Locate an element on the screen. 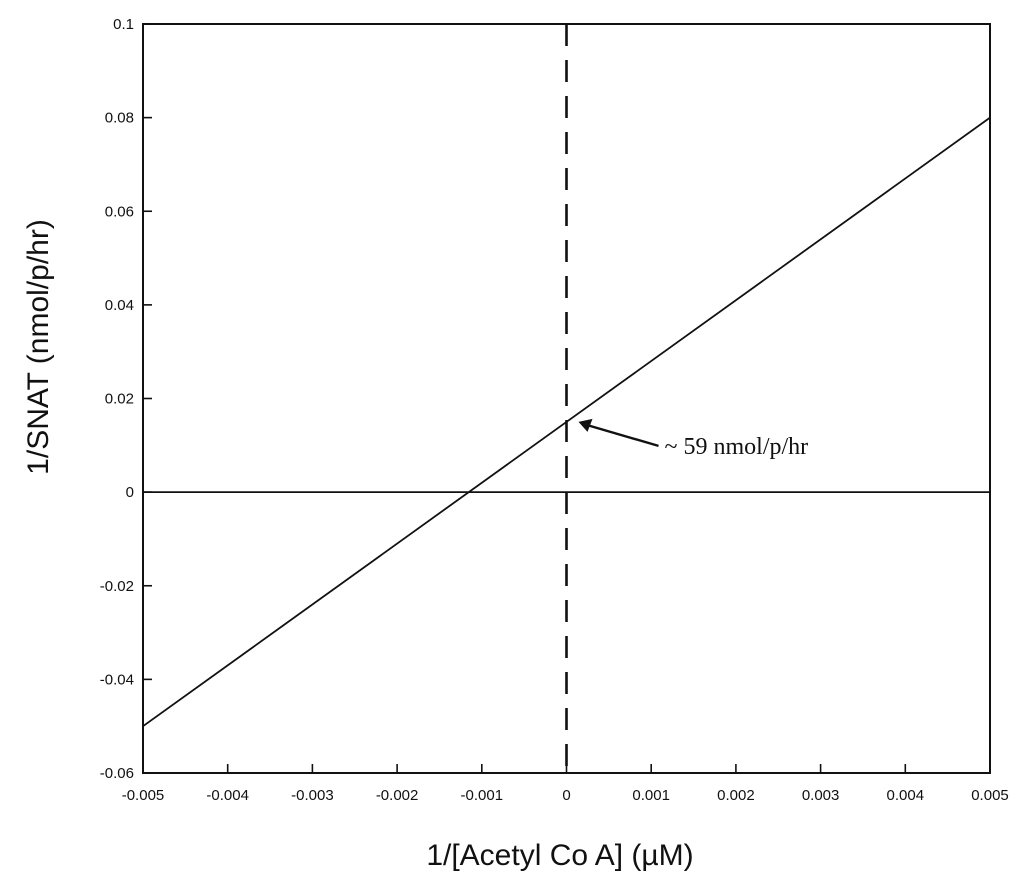 This screenshot has height=884, width=1013. y-tick-label: 0.06 is located at coordinates (119, 211).